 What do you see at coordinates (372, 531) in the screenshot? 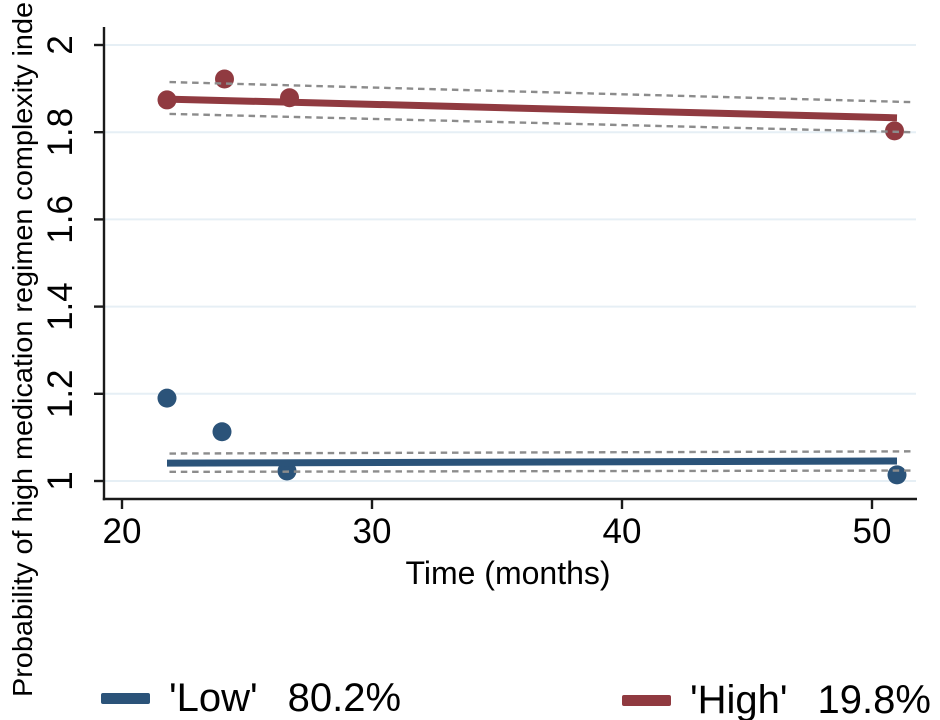
I see `x-tick-label: 30` at bounding box center [372, 531].